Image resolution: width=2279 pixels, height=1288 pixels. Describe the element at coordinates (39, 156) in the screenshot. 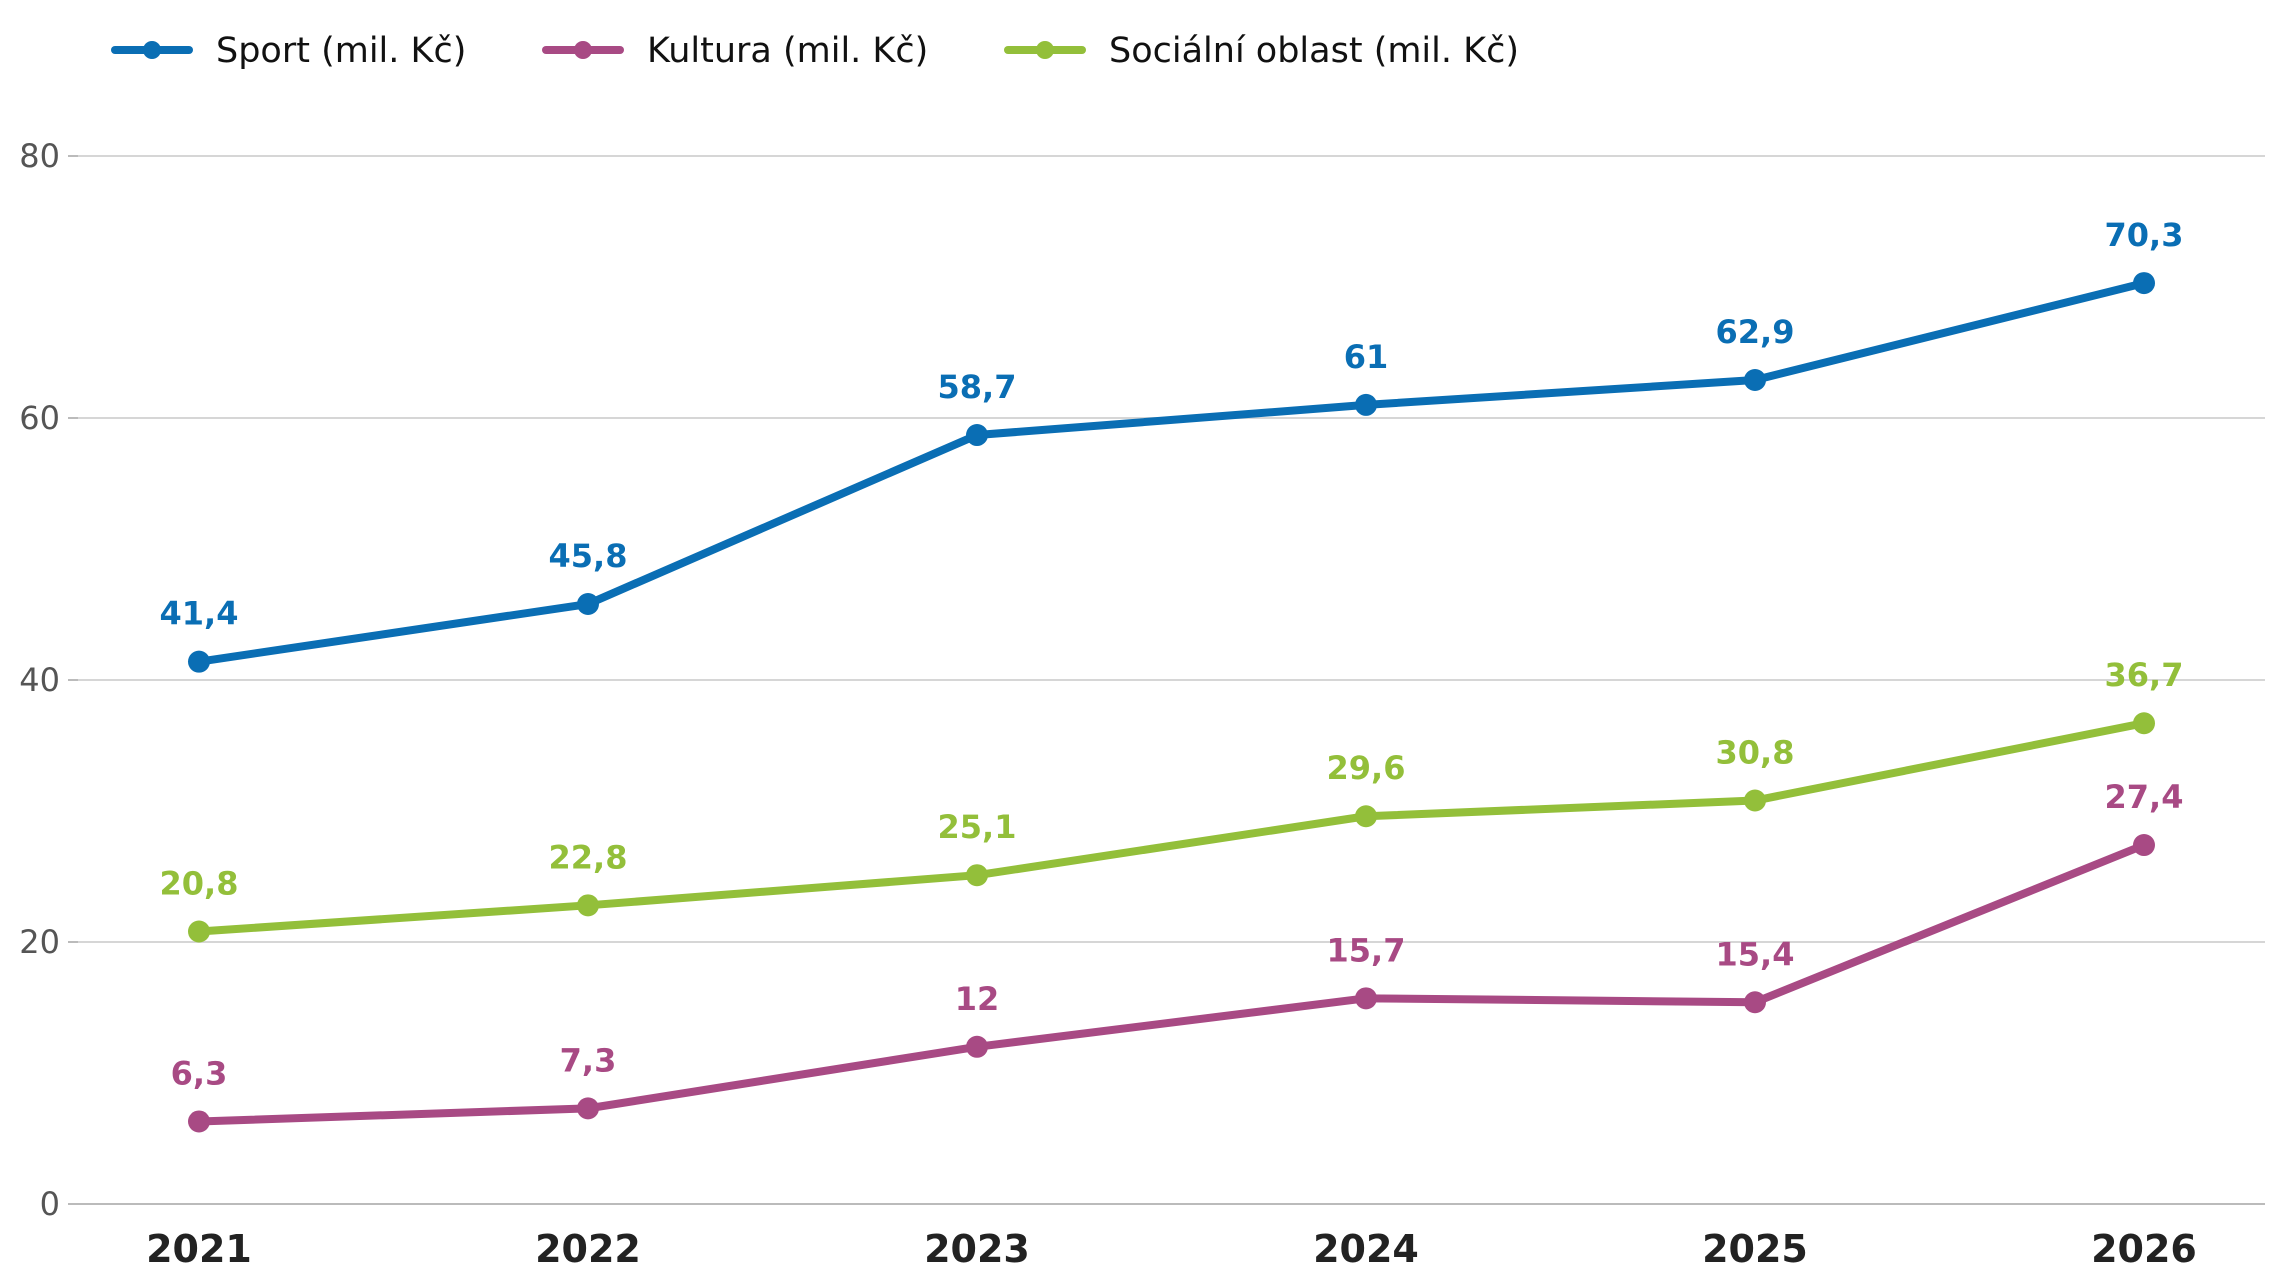

I see `y-tick-label: 80` at that location.